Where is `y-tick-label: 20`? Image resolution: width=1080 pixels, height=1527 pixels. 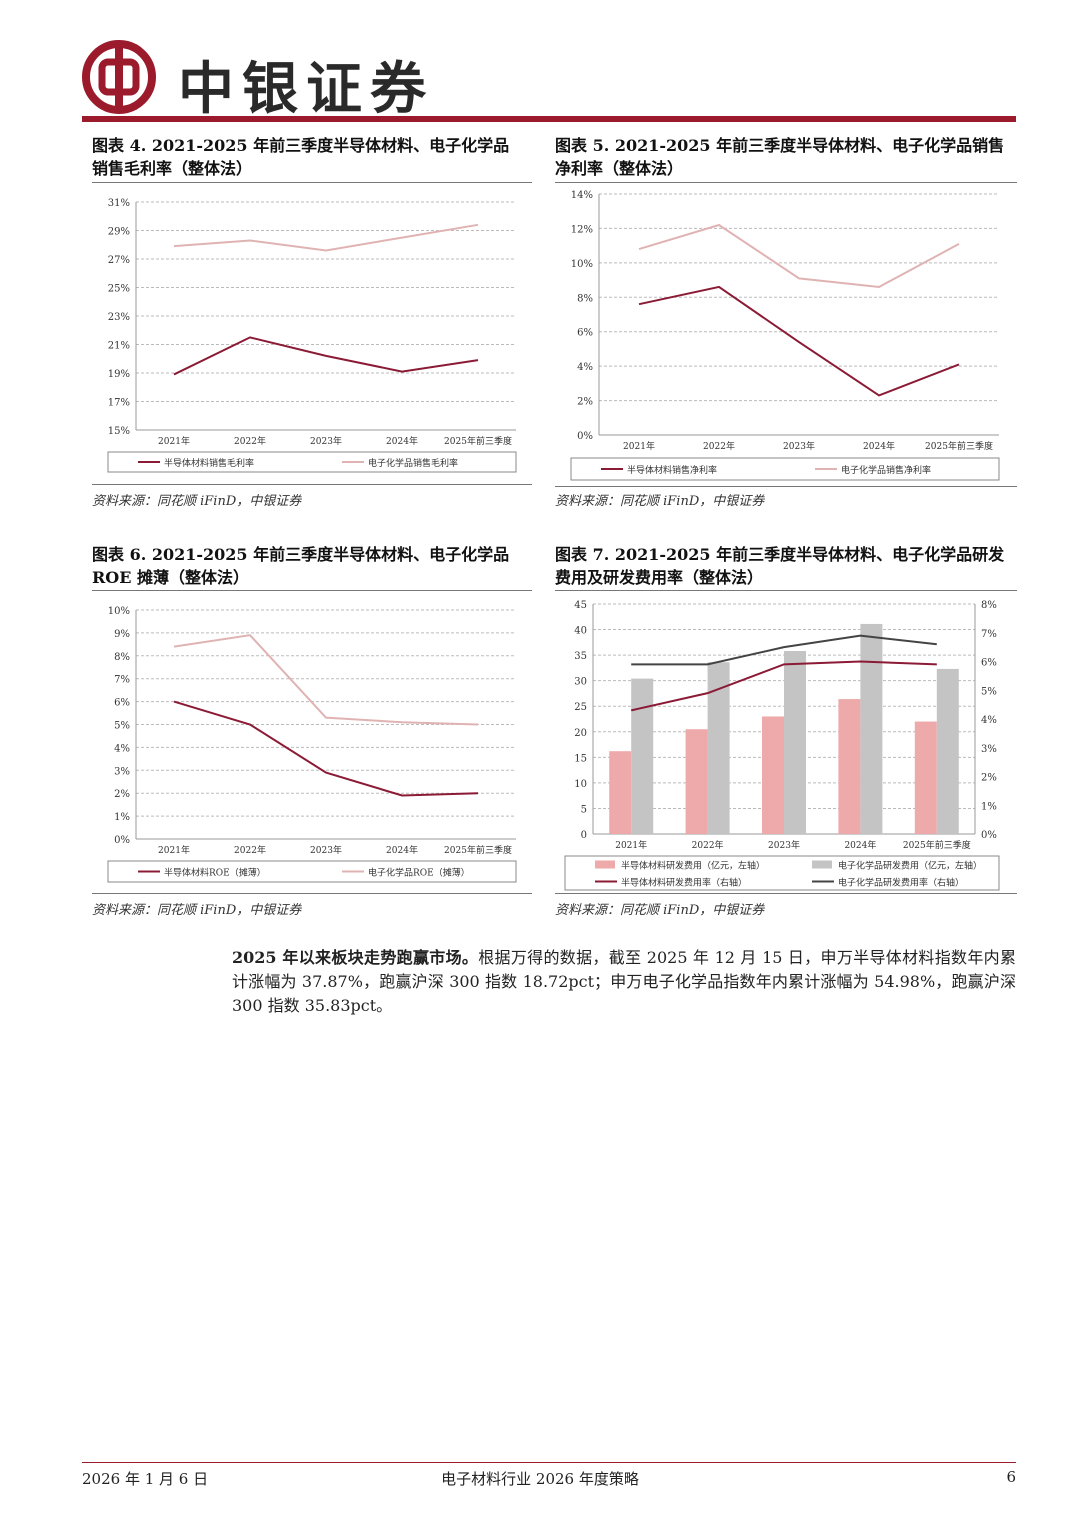
y-tick-label: 20 is located at coordinates (580, 733).